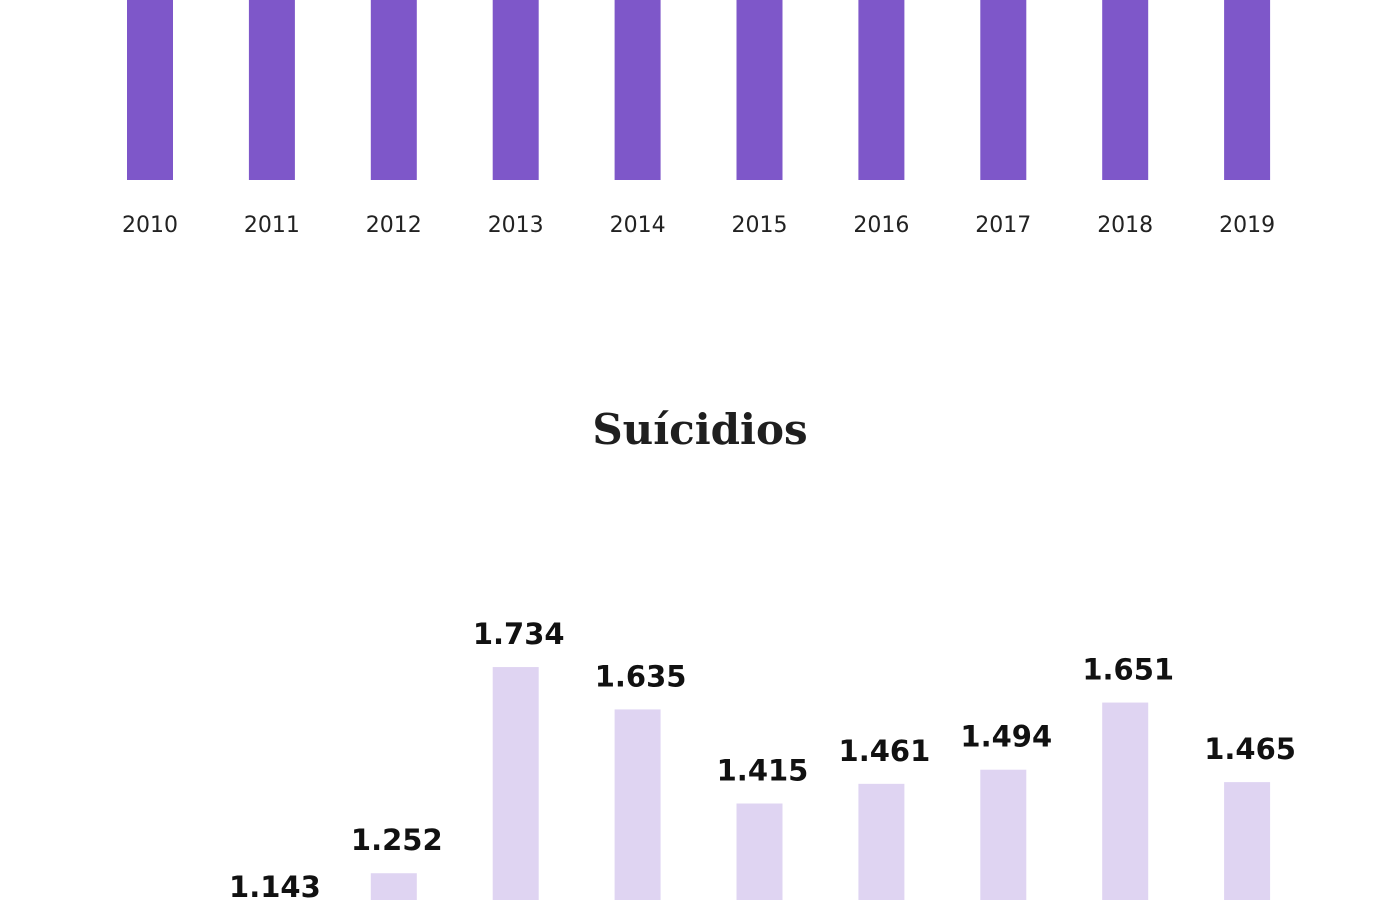  I want to click on x-tick-label: 2012, so click(394, 225).